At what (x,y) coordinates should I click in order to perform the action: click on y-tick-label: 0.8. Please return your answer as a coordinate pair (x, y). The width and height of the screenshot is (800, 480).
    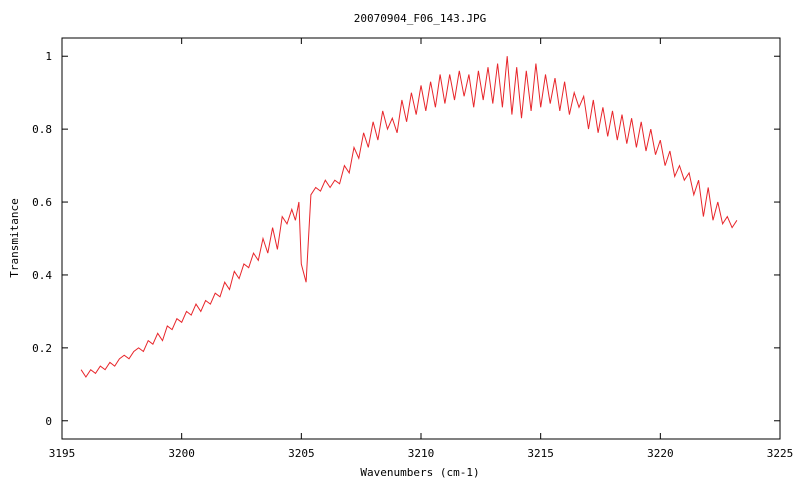
    Looking at the image, I should click on (42, 129).